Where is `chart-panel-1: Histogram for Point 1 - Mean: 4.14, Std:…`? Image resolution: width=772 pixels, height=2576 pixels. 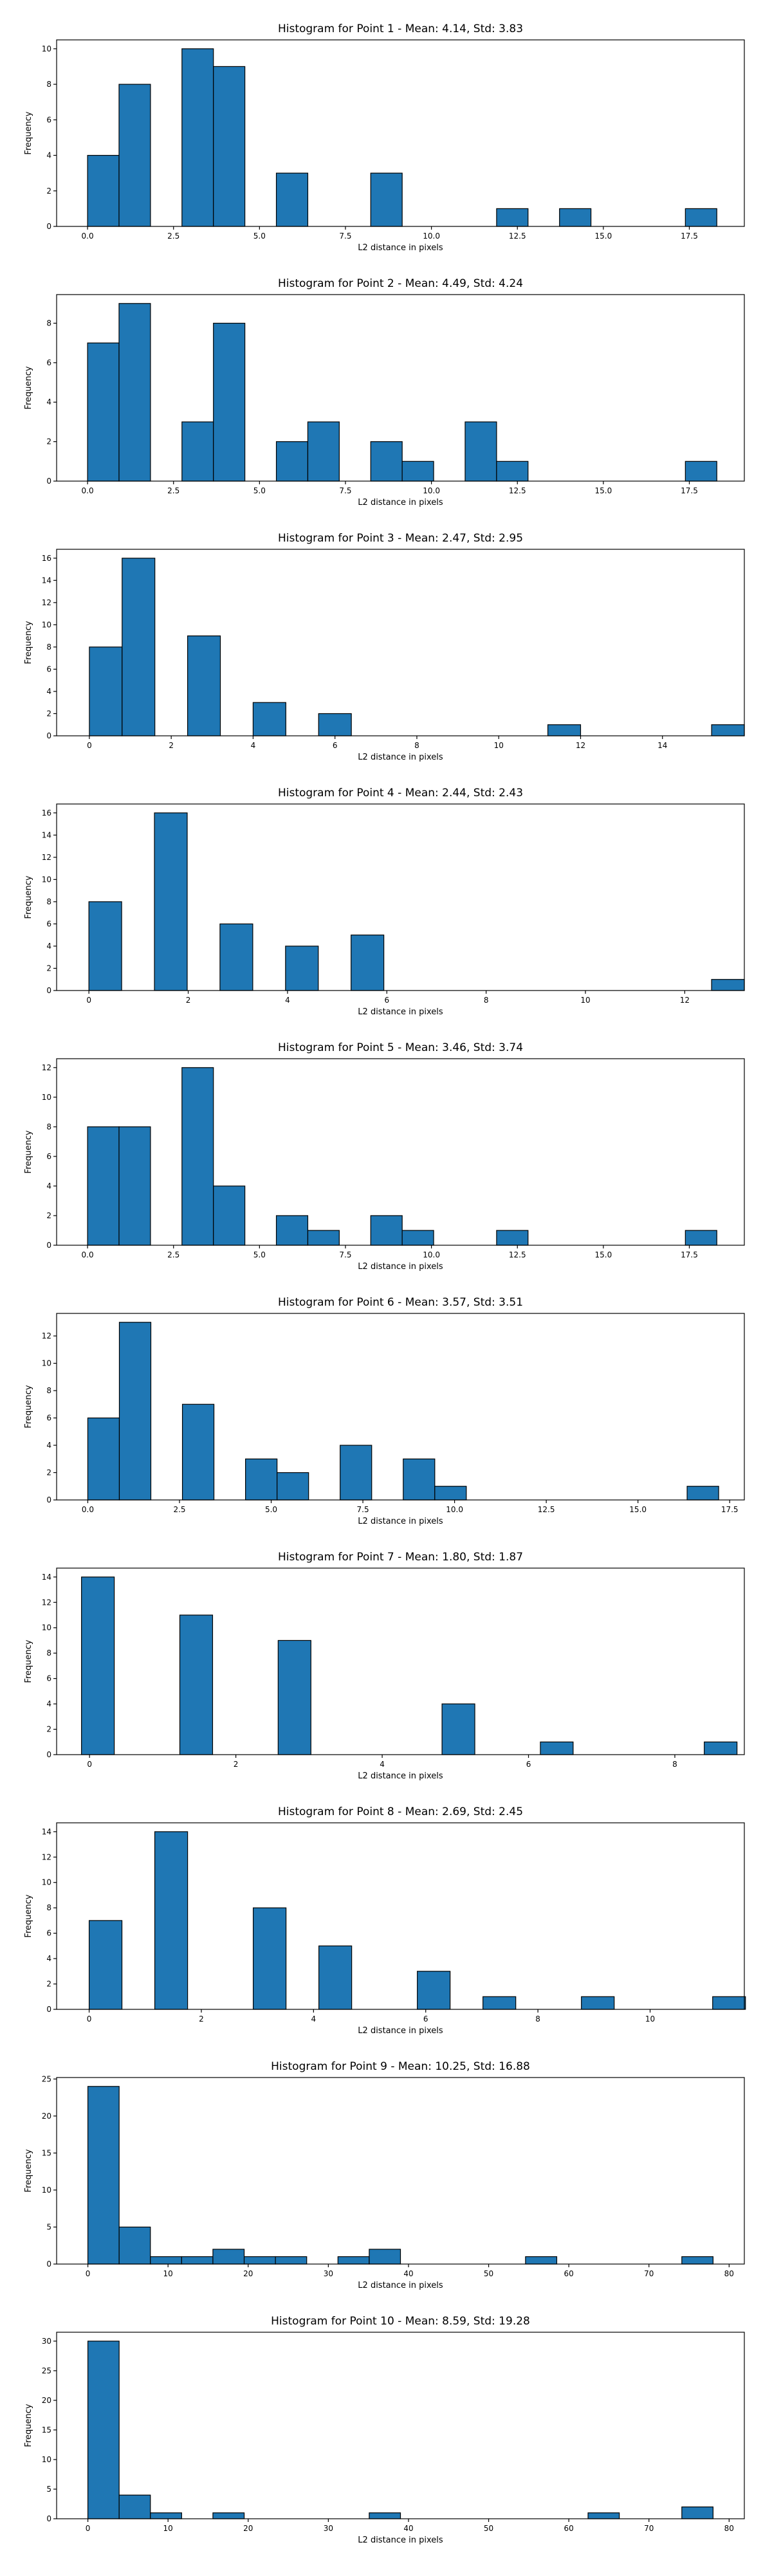
chart-panel-1: Histogram for Point 1 - Mean: 4.14, Std:… is located at coordinates (384, 138).